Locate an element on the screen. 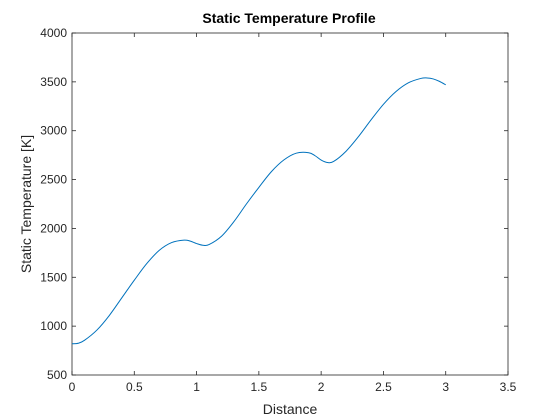  y-tick-label: 2500 is located at coordinates (53, 180).